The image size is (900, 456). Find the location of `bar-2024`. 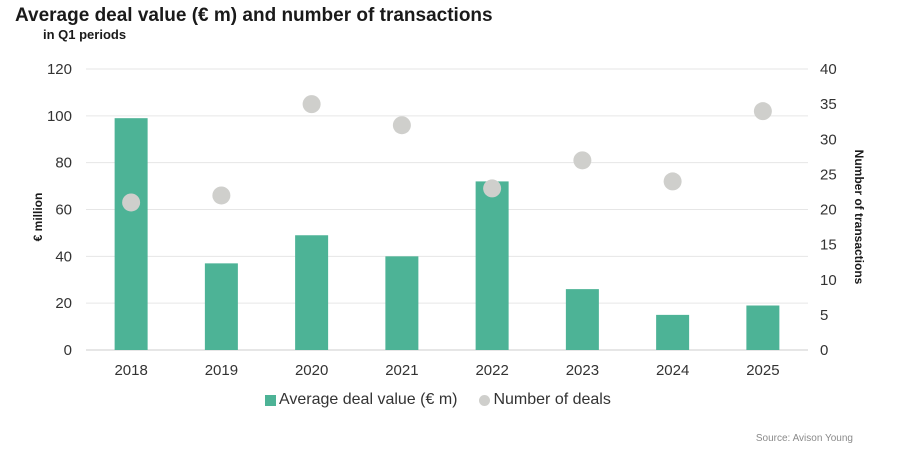

bar-2024 is located at coordinates (673, 332).